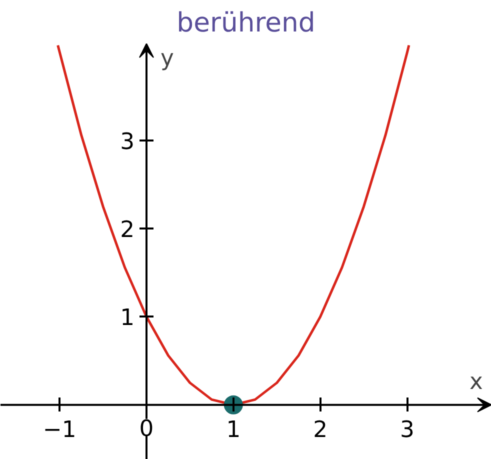 This screenshot has width=491, height=459. Describe the element at coordinates (146, 429) in the screenshot. I see `x-tick-label: 0` at that location.